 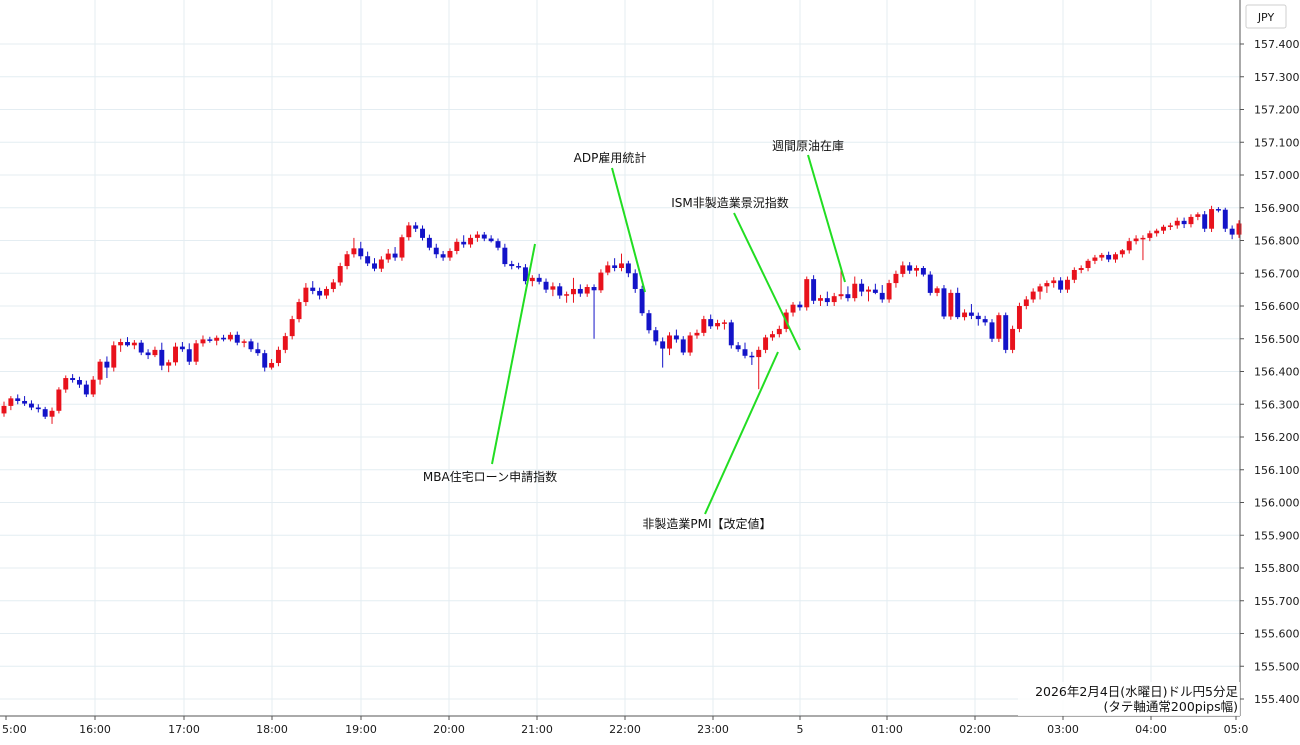 What do you see at coordinates (490, 363) in the screenshot?
I see `event-annotation: MBA住宅ローン申請指数` at bounding box center [490, 363].